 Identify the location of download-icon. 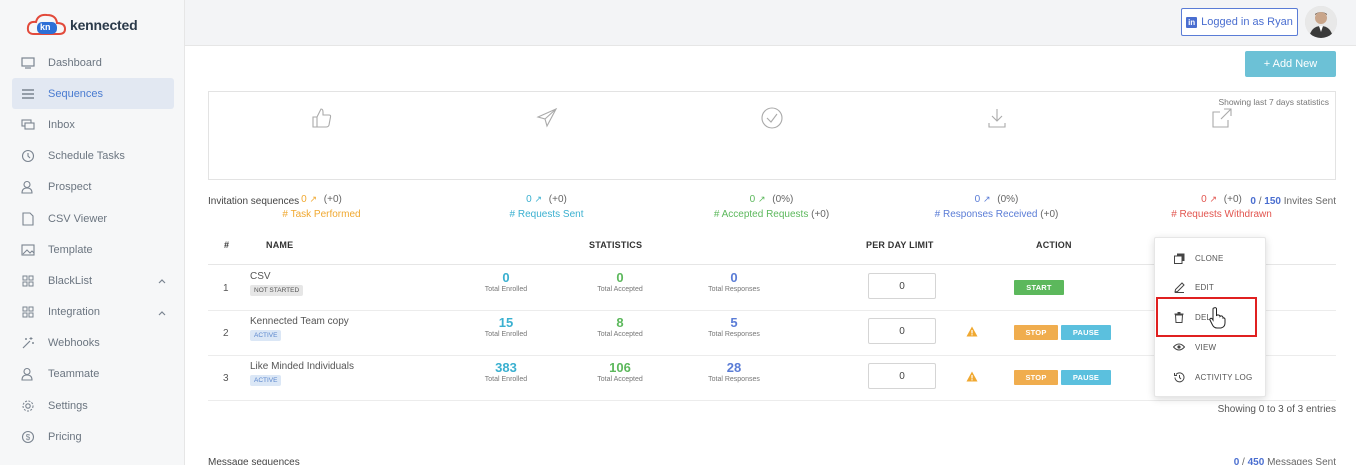
(997, 118).